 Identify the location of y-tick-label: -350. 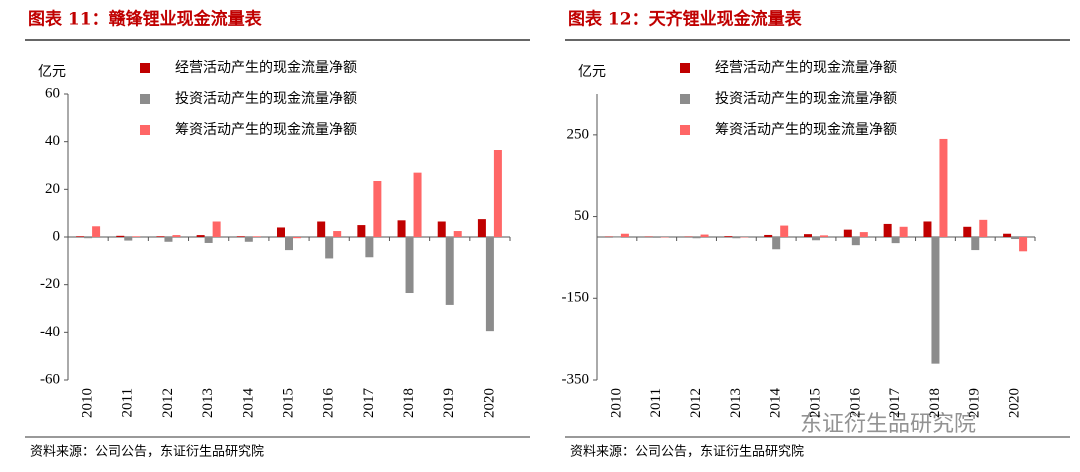
(576, 379).